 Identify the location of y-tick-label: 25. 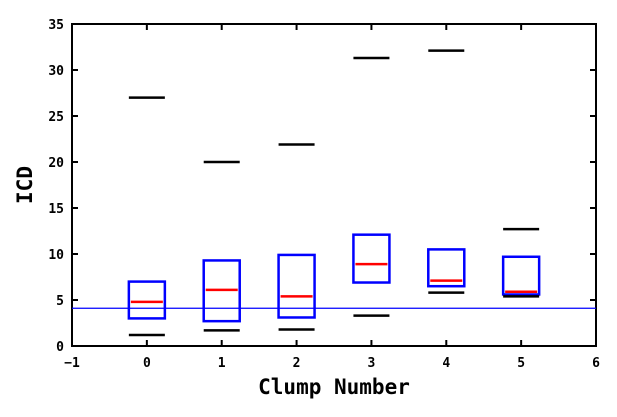
(56, 117).